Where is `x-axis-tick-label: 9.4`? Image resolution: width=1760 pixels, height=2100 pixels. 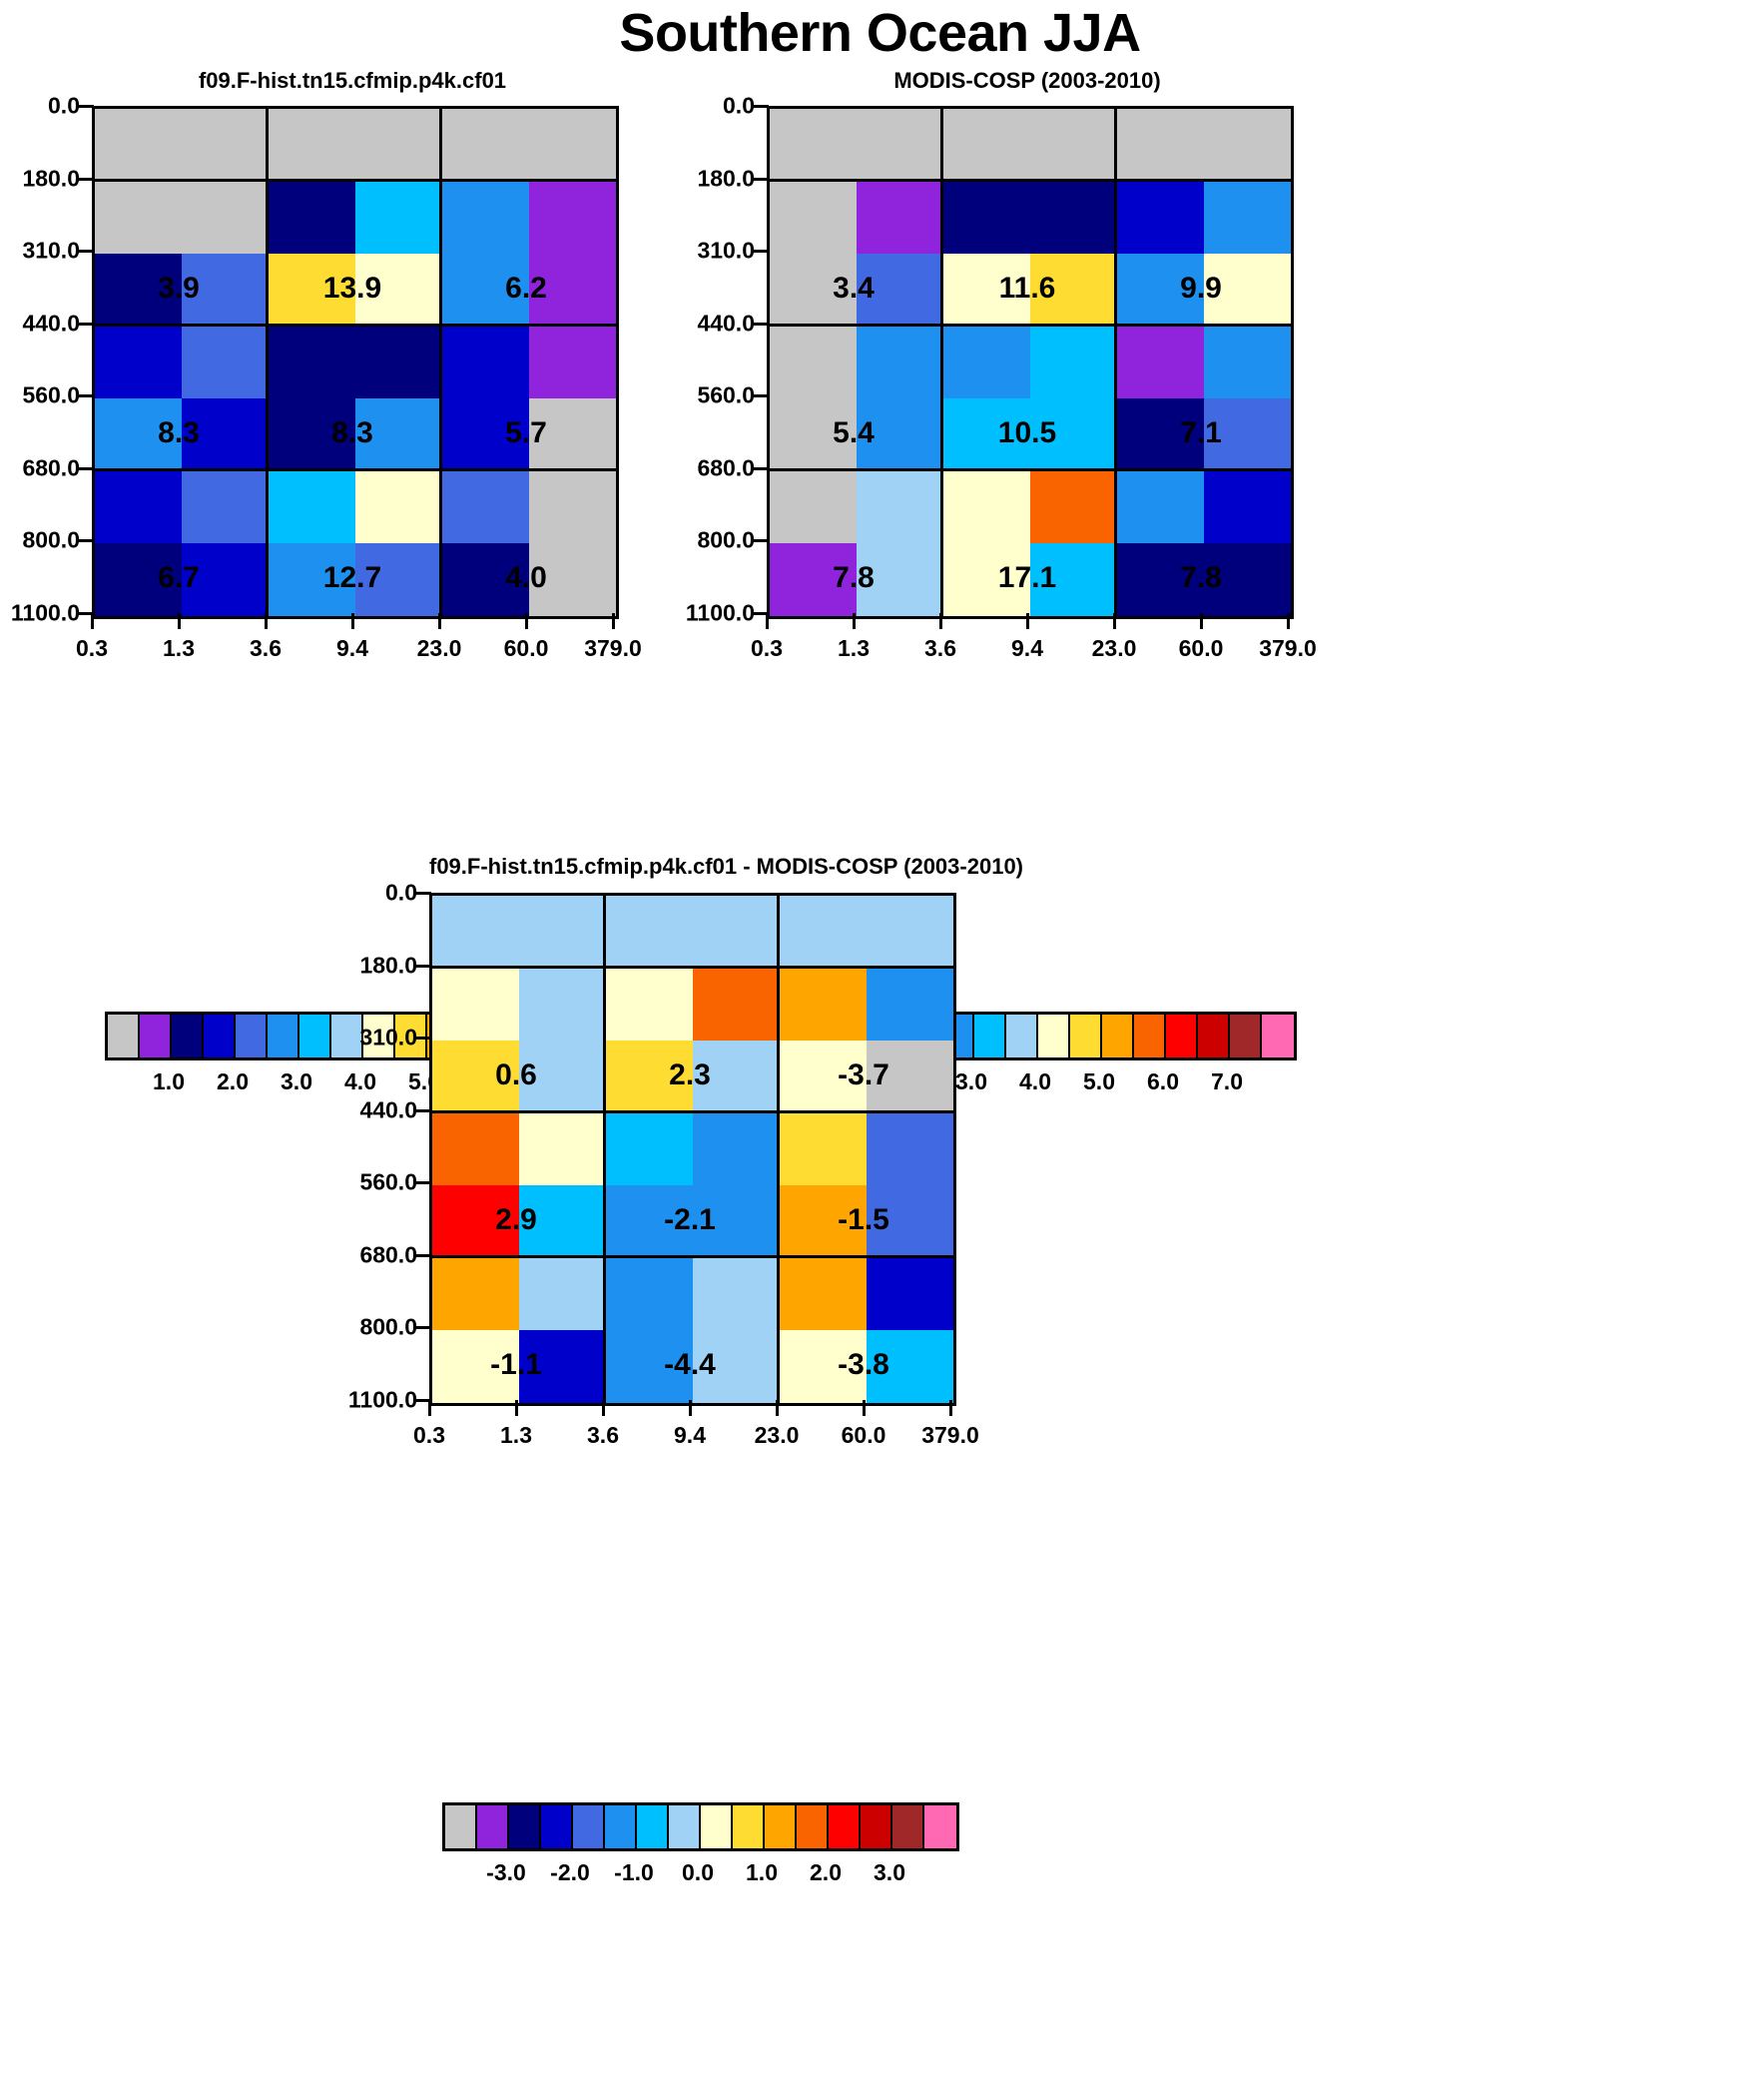 x-axis-tick-label: 9.4 is located at coordinates (690, 1435).